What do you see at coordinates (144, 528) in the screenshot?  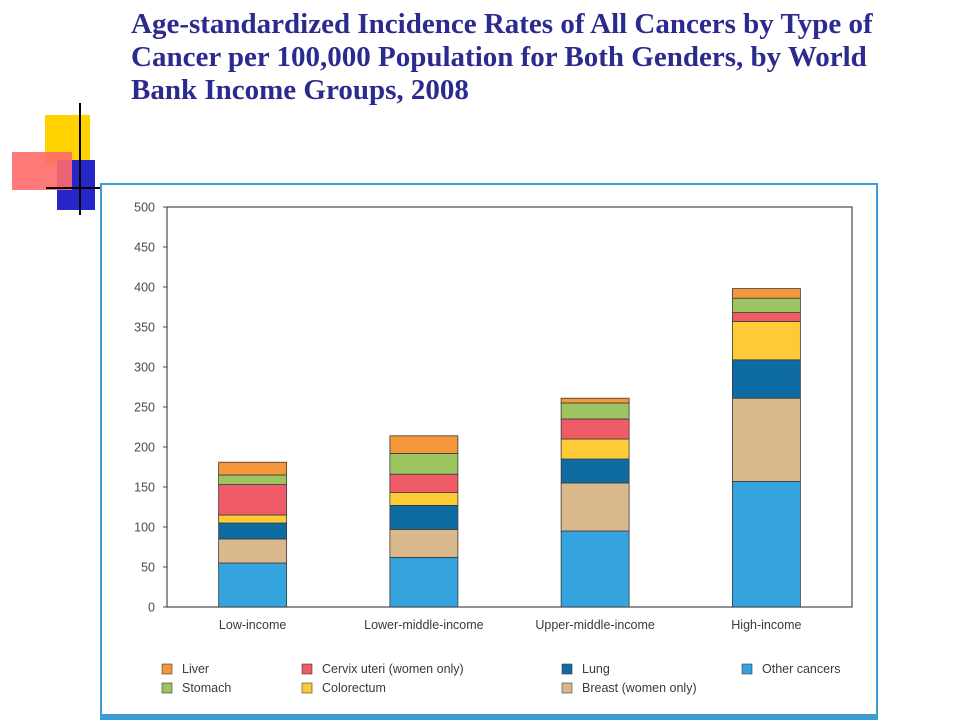 I see `y-tick-label-100: 100` at bounding box center [144, 528].